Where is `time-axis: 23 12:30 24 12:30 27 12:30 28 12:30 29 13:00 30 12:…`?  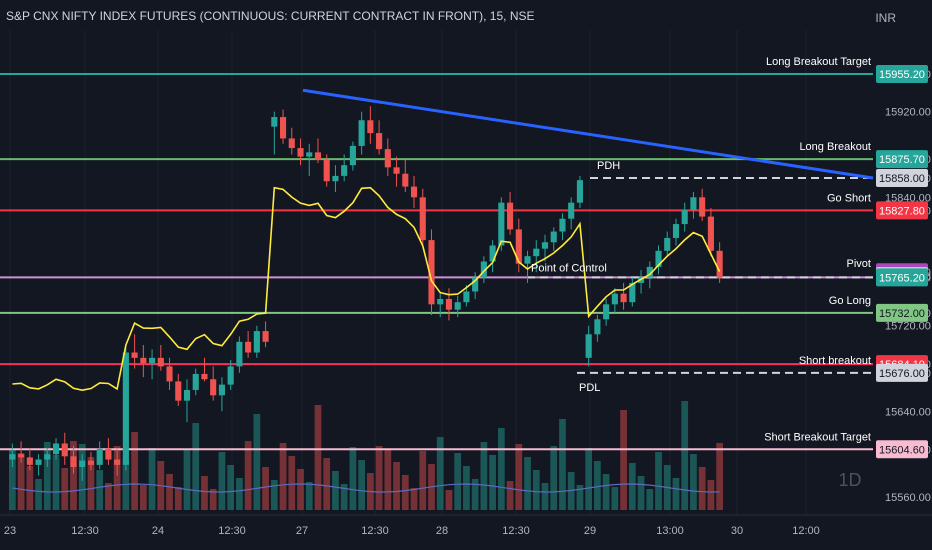
time-axis: 23 12:30 24 12:30 27 12:30 28 12:30 29 13:00 30 12:… is located at coordinates (466, 525).